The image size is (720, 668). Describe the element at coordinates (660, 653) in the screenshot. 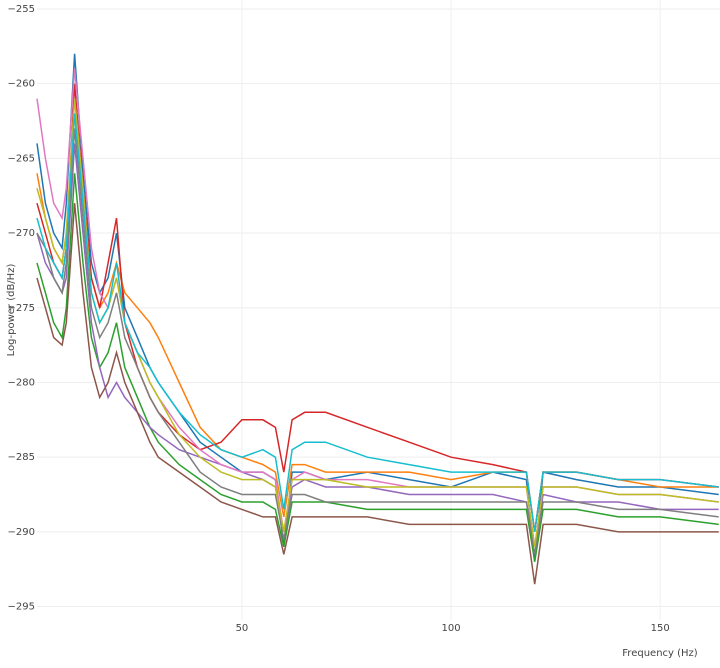

I see `x-axis-title: Frequency (Hz)` at that location.